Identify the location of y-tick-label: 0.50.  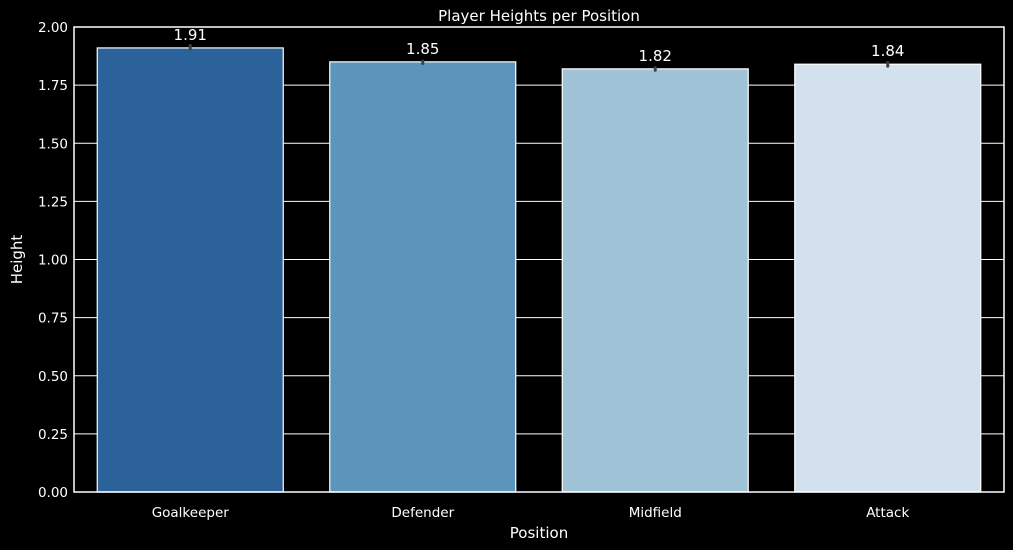
(53, 377).